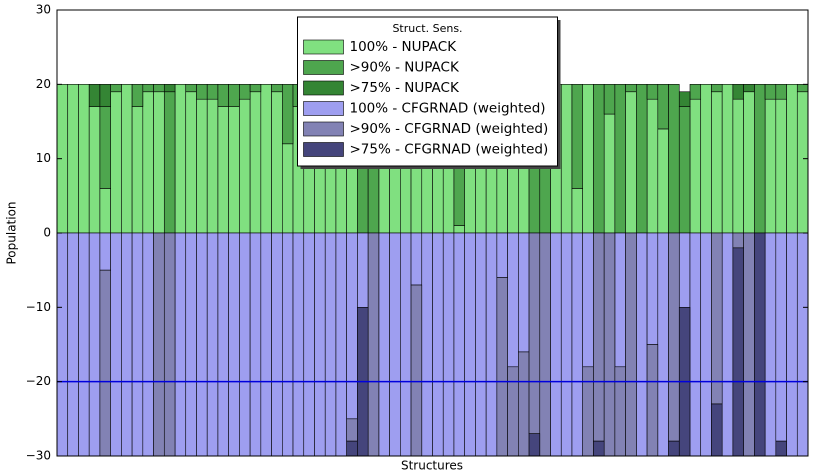 The height and width of the screenshot is (475, 814). I want to click on legend-label: 100% - NUPACK, so click(404, 47).